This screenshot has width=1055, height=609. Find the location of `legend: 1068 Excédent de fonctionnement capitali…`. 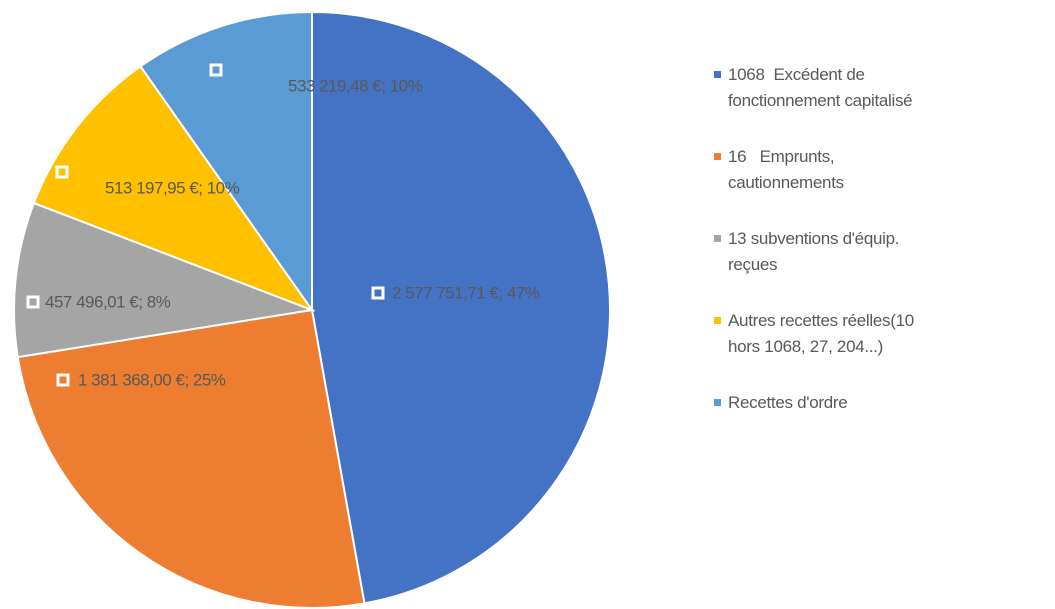

legend: 1068 Excédent de fonctionnement capitali… is located at coordinates (824, 254).